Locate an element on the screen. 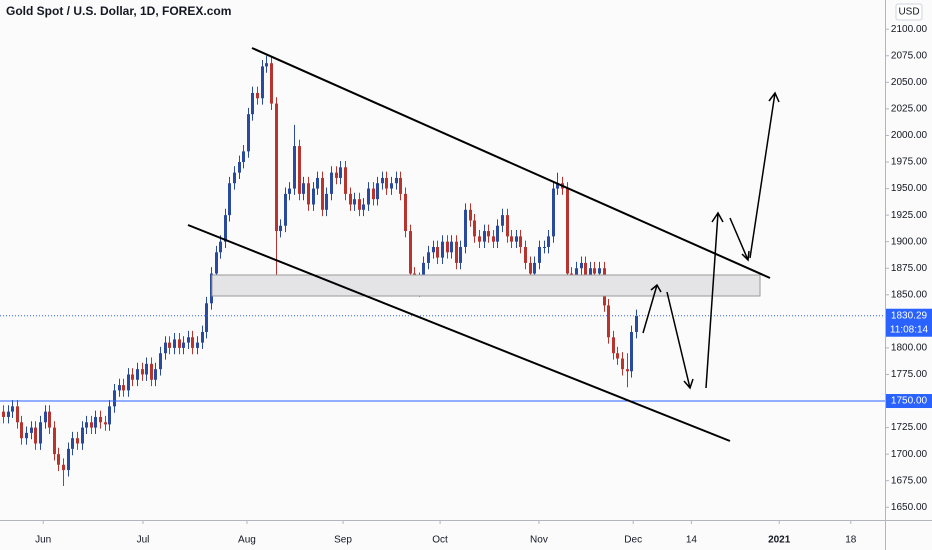 The width and height of the screenshot is (932, 550). x-tick-label: Nov is located at coordinates (539, 540).